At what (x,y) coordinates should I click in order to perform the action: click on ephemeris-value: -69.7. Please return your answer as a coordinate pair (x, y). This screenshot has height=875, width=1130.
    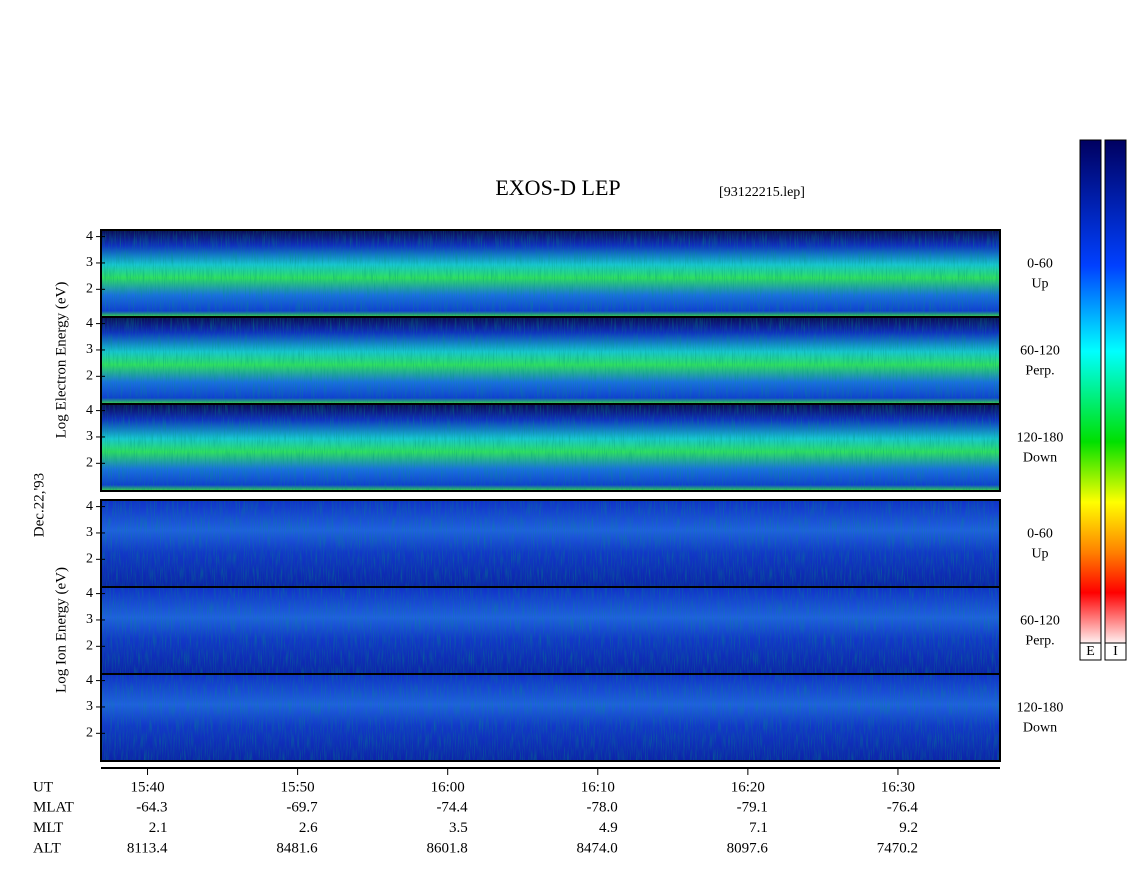
    Looking at the image, I should click on (302, 807).